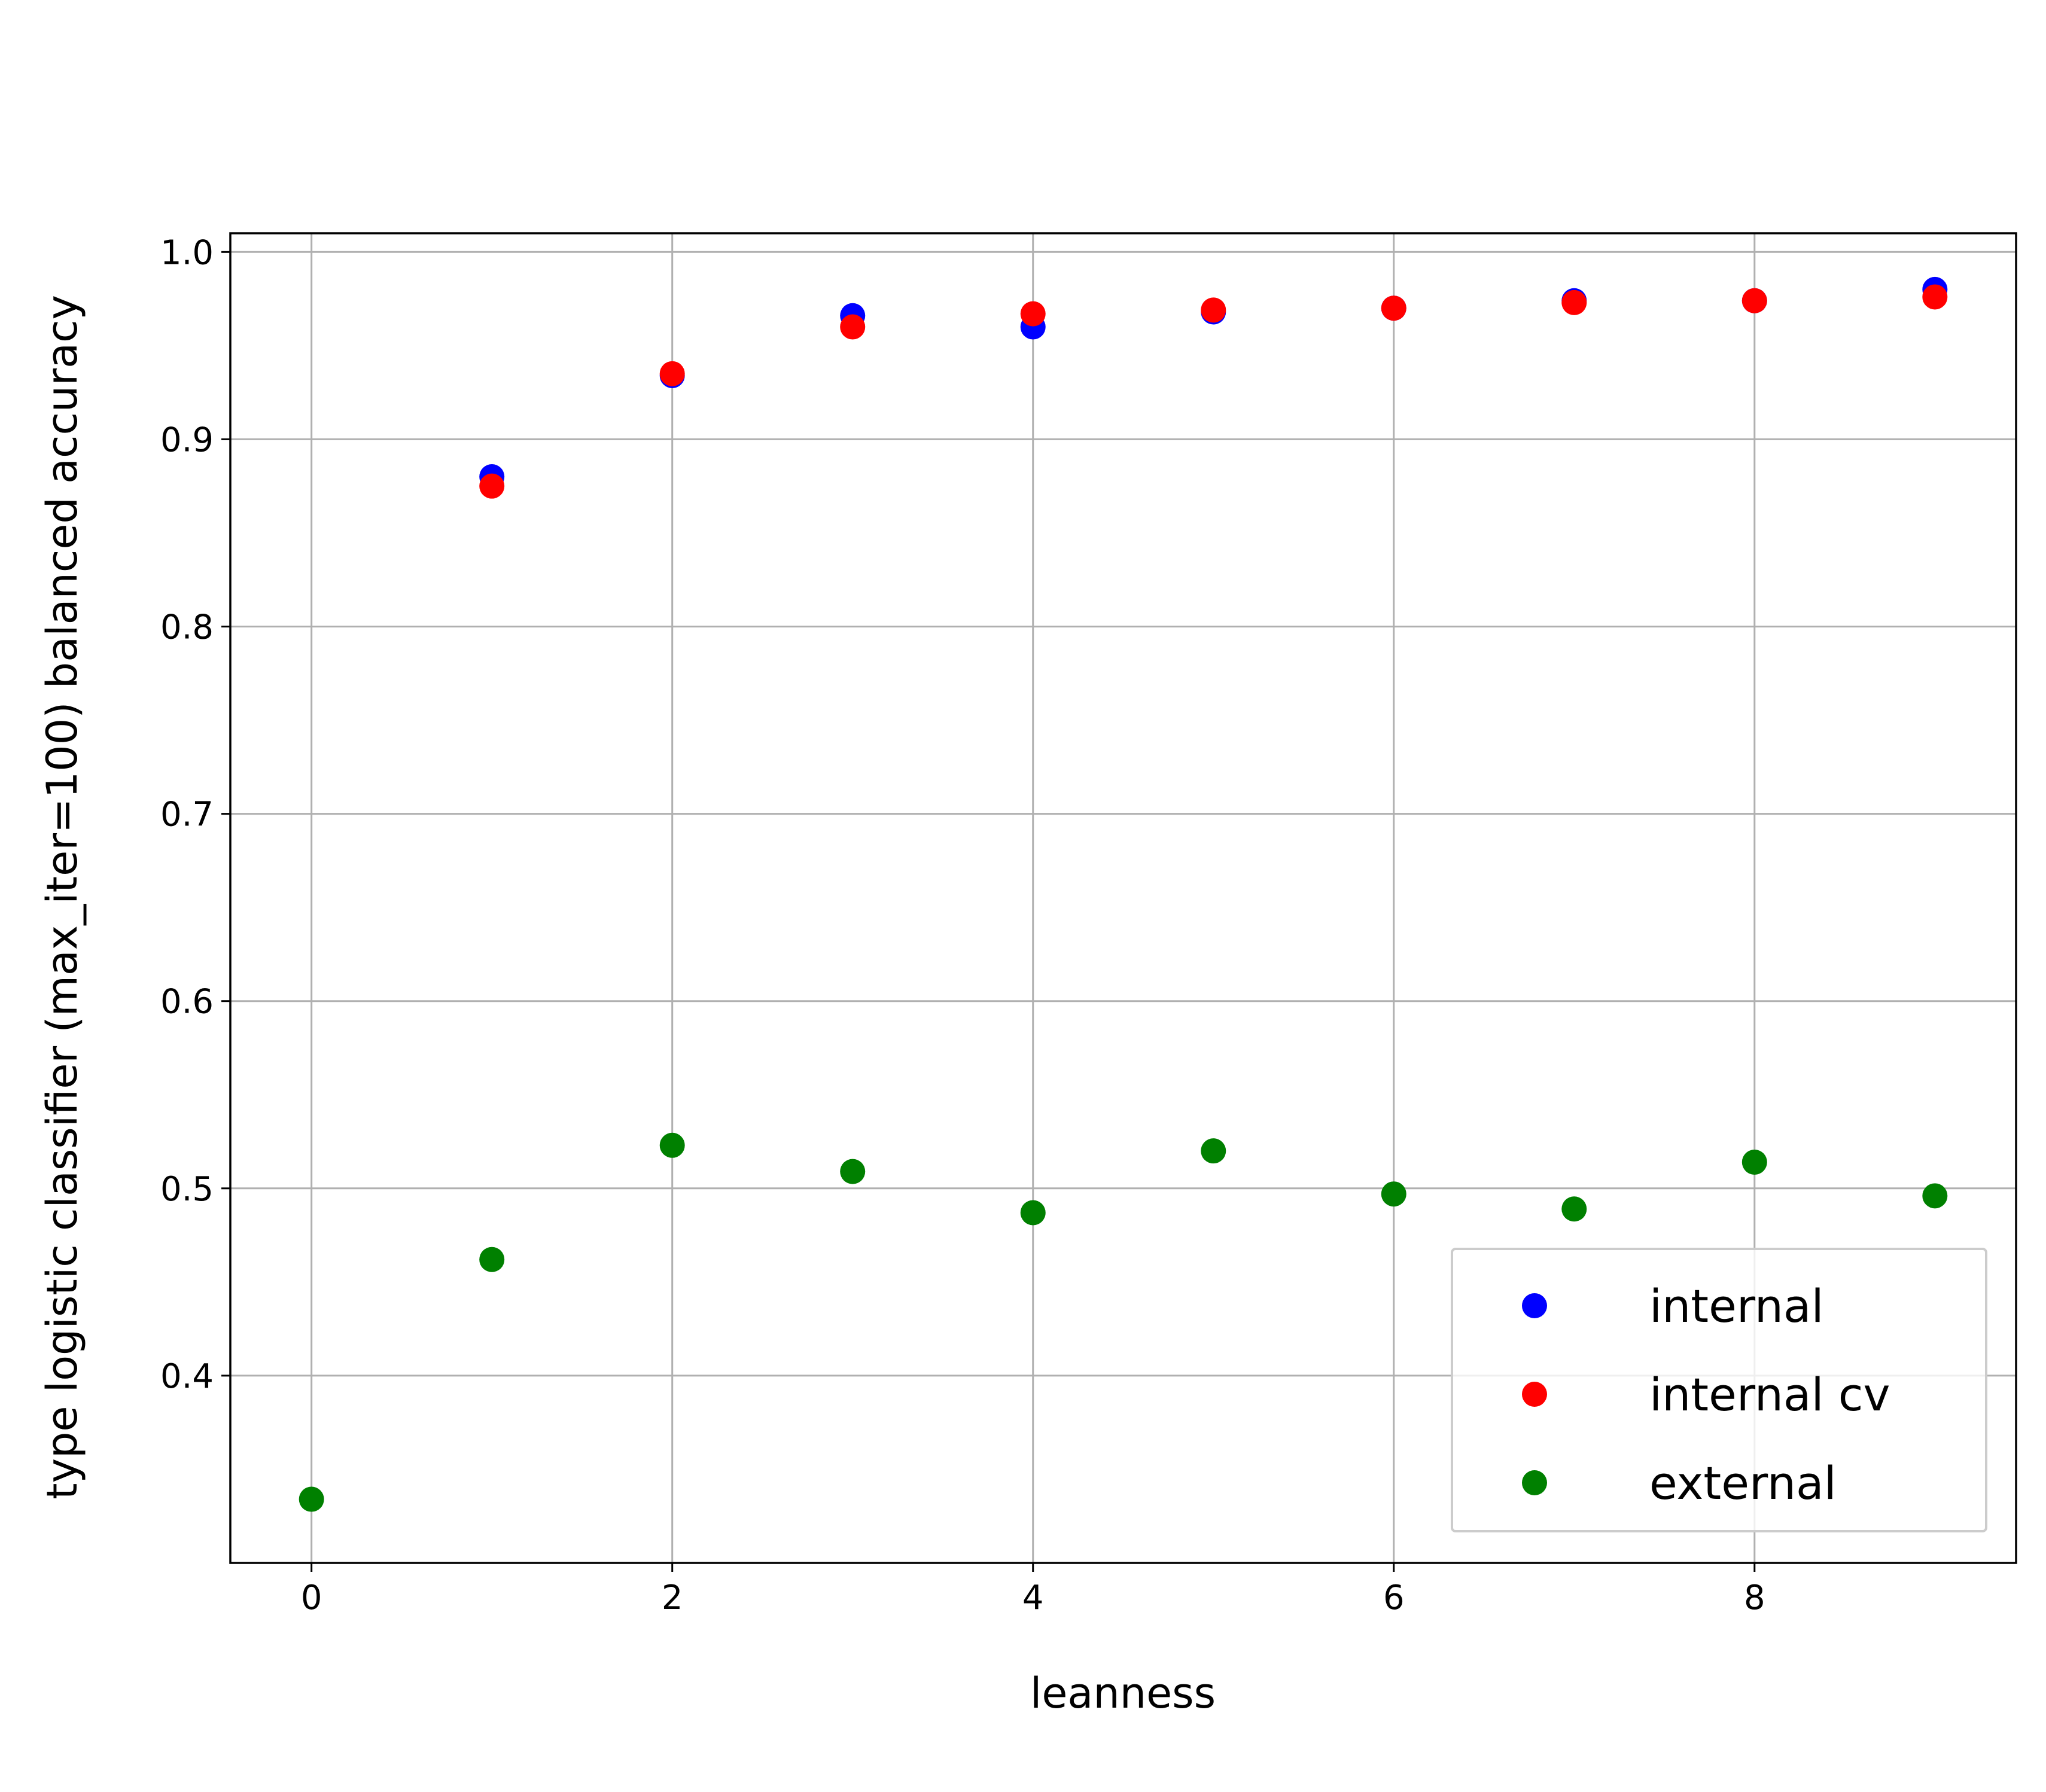 This screenshot has width=2046, height=1792. Describe the element at coordinates (1769, 1394) in the screenshot. I see `legend-label-internal-cv: internal cv` at that location.